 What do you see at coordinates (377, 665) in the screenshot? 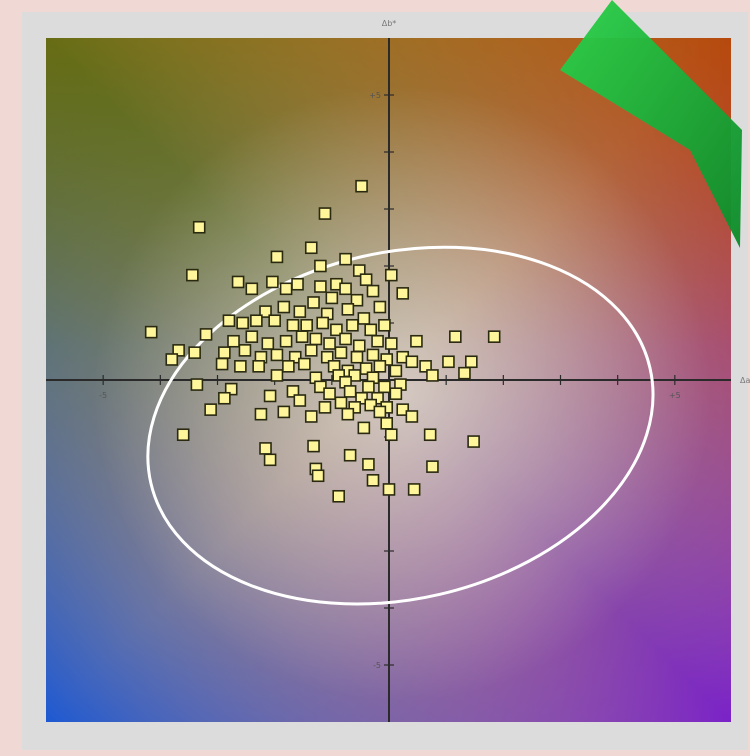
I see `y-tick-label: -5` at bounding box center [377, 665].